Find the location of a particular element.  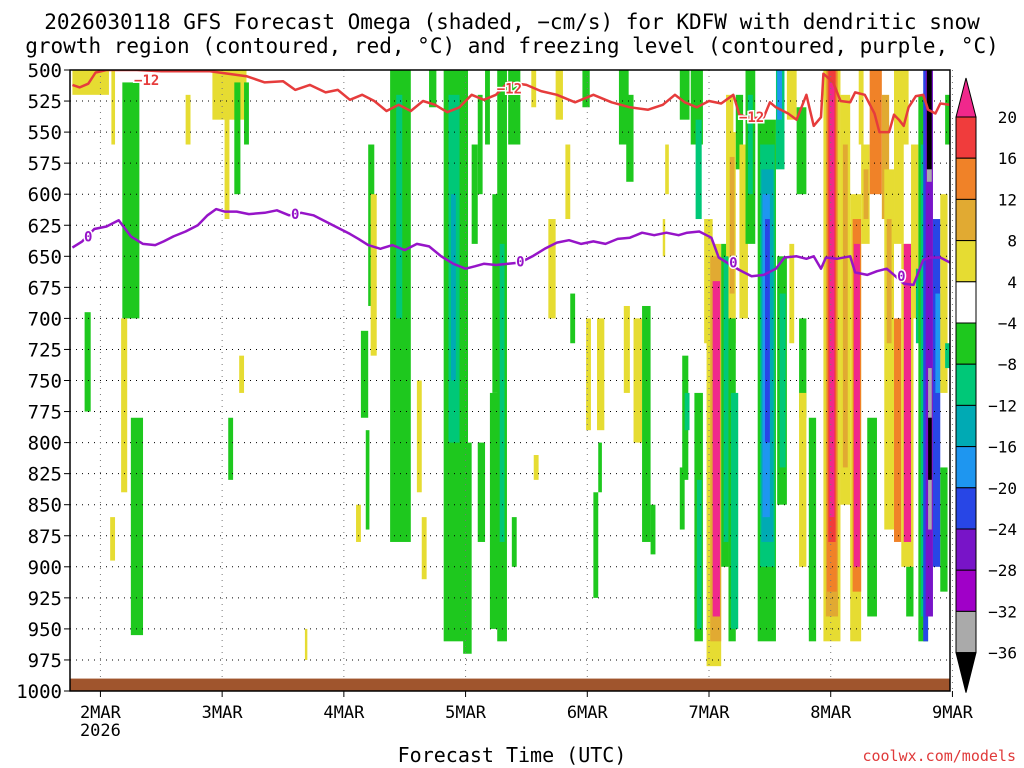

y-tick-label: 825 is located at coordinates (45, 475).